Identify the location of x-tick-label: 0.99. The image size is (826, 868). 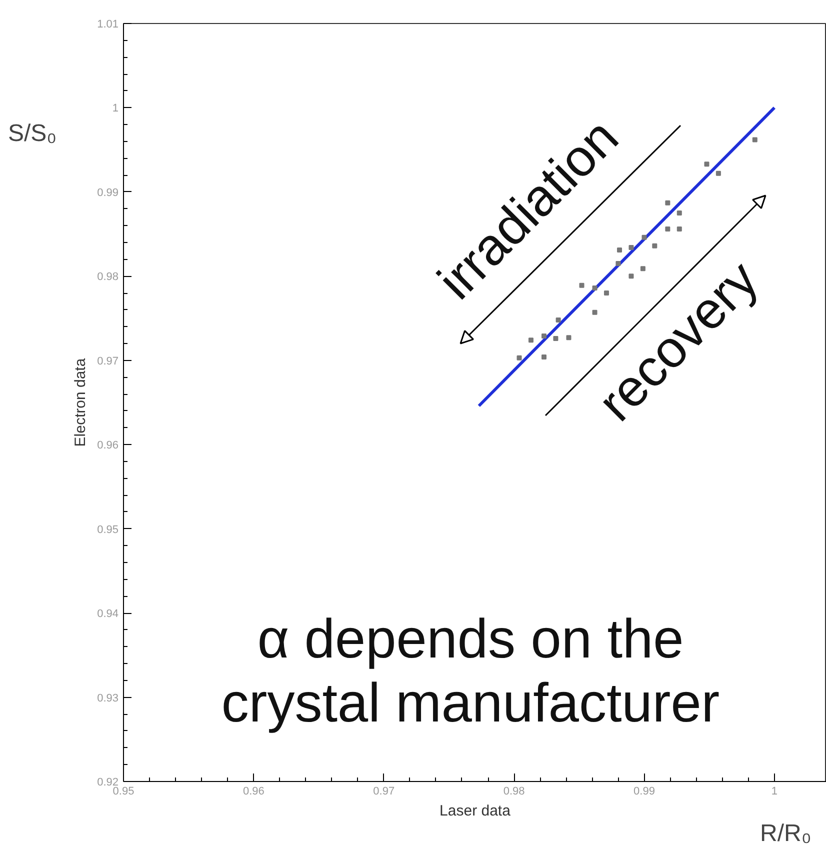
(644, 792).